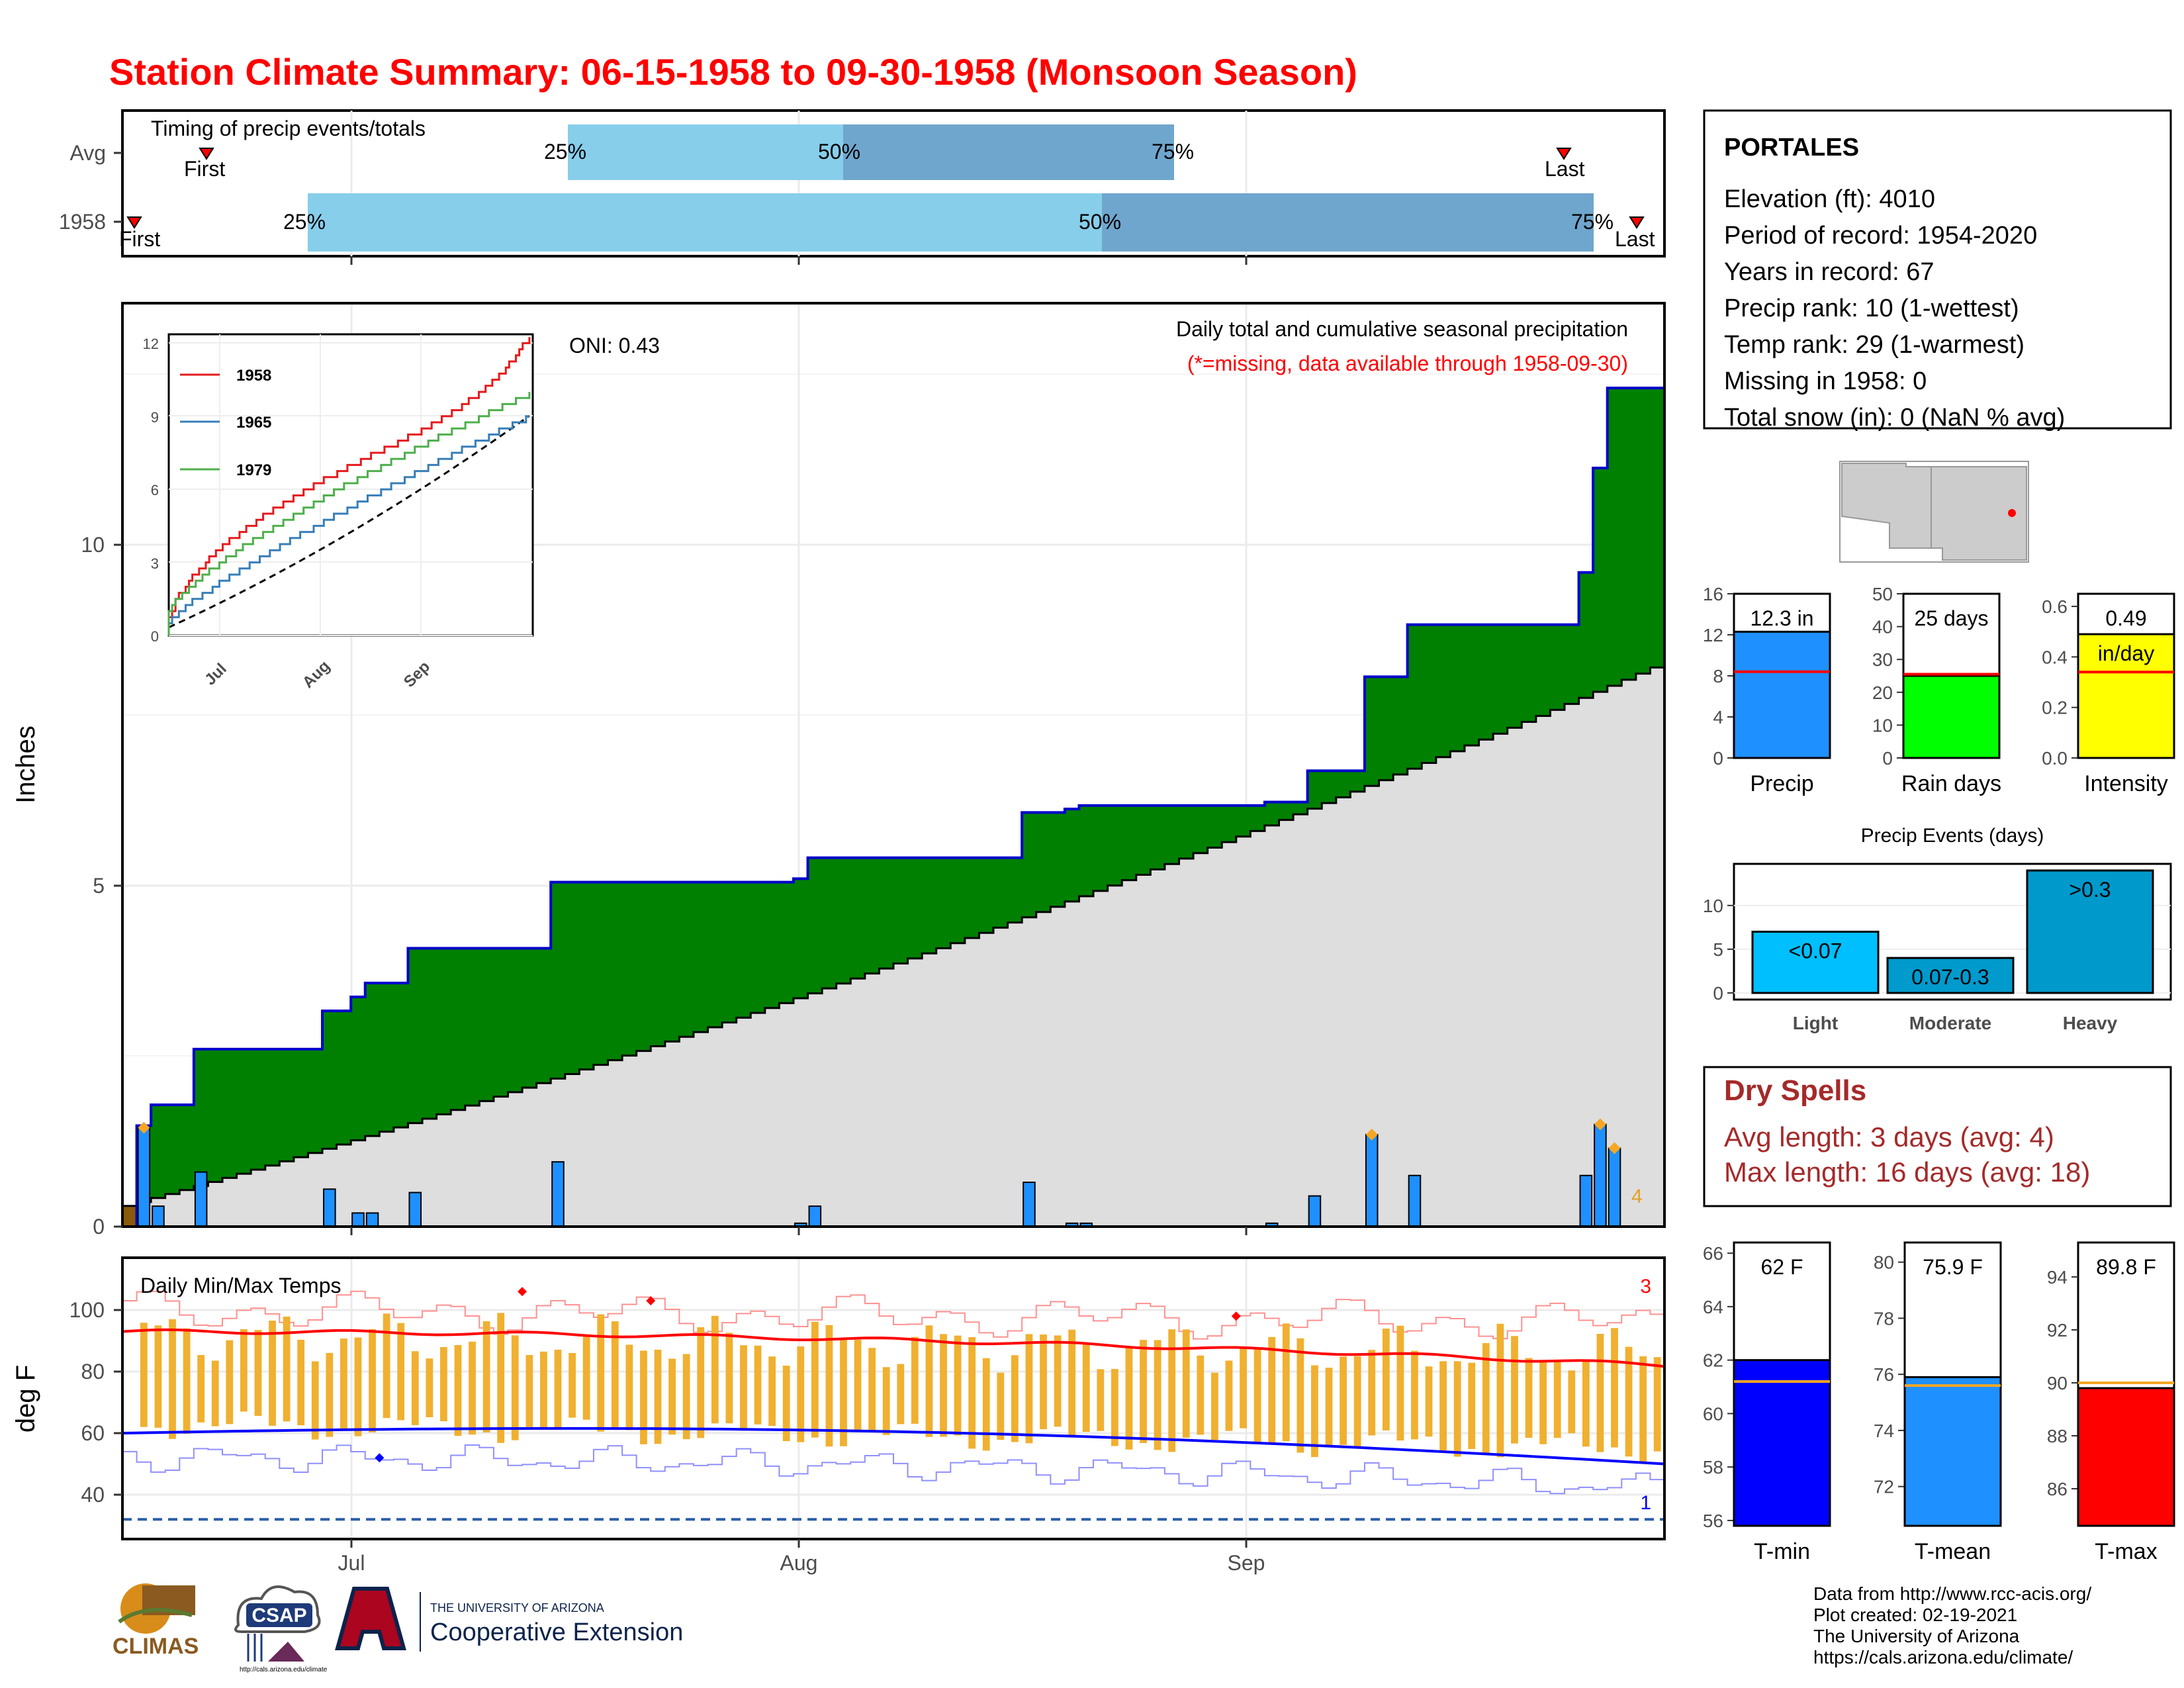 This screenshot has height=1688, width=2184. I want to click on events-bar-light, so click(1815, 962).